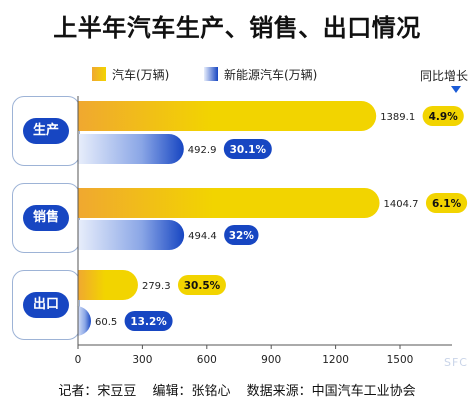  I want to click on car-growth-label-0: 4.9%, so click(444, 117).